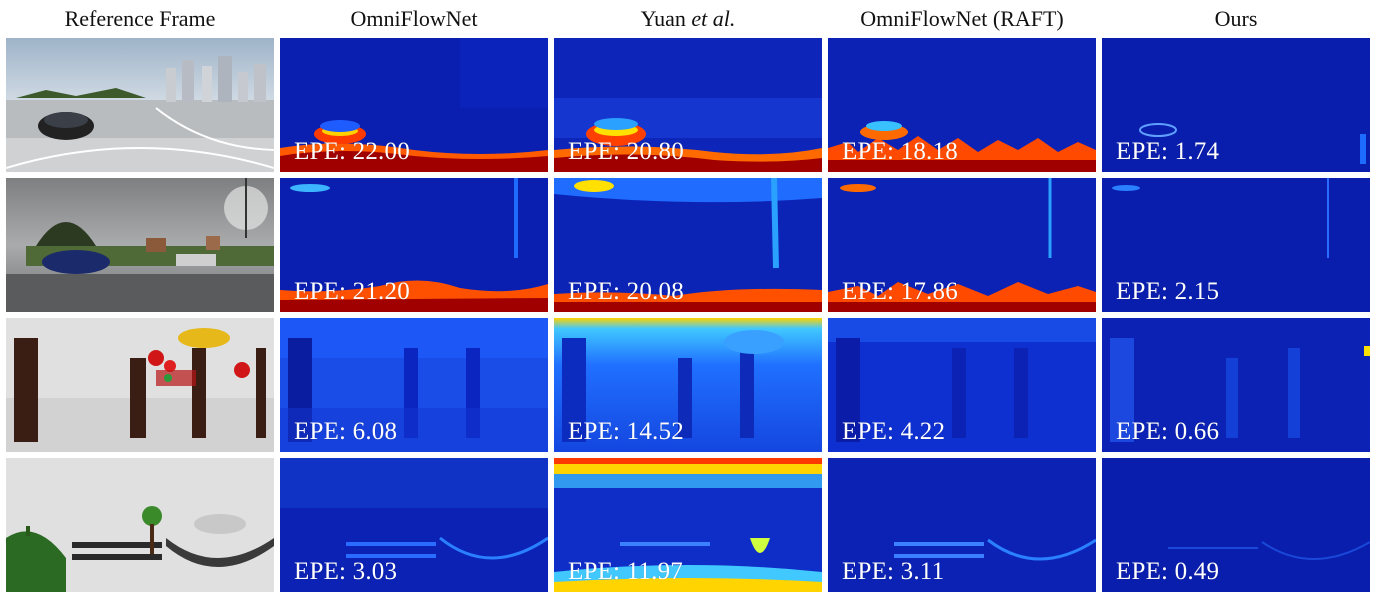 The width and height of the screenshot is (1376, 593). I want to click on omniflownet-result-row1: EPE: 22.00, so click(414, 105).